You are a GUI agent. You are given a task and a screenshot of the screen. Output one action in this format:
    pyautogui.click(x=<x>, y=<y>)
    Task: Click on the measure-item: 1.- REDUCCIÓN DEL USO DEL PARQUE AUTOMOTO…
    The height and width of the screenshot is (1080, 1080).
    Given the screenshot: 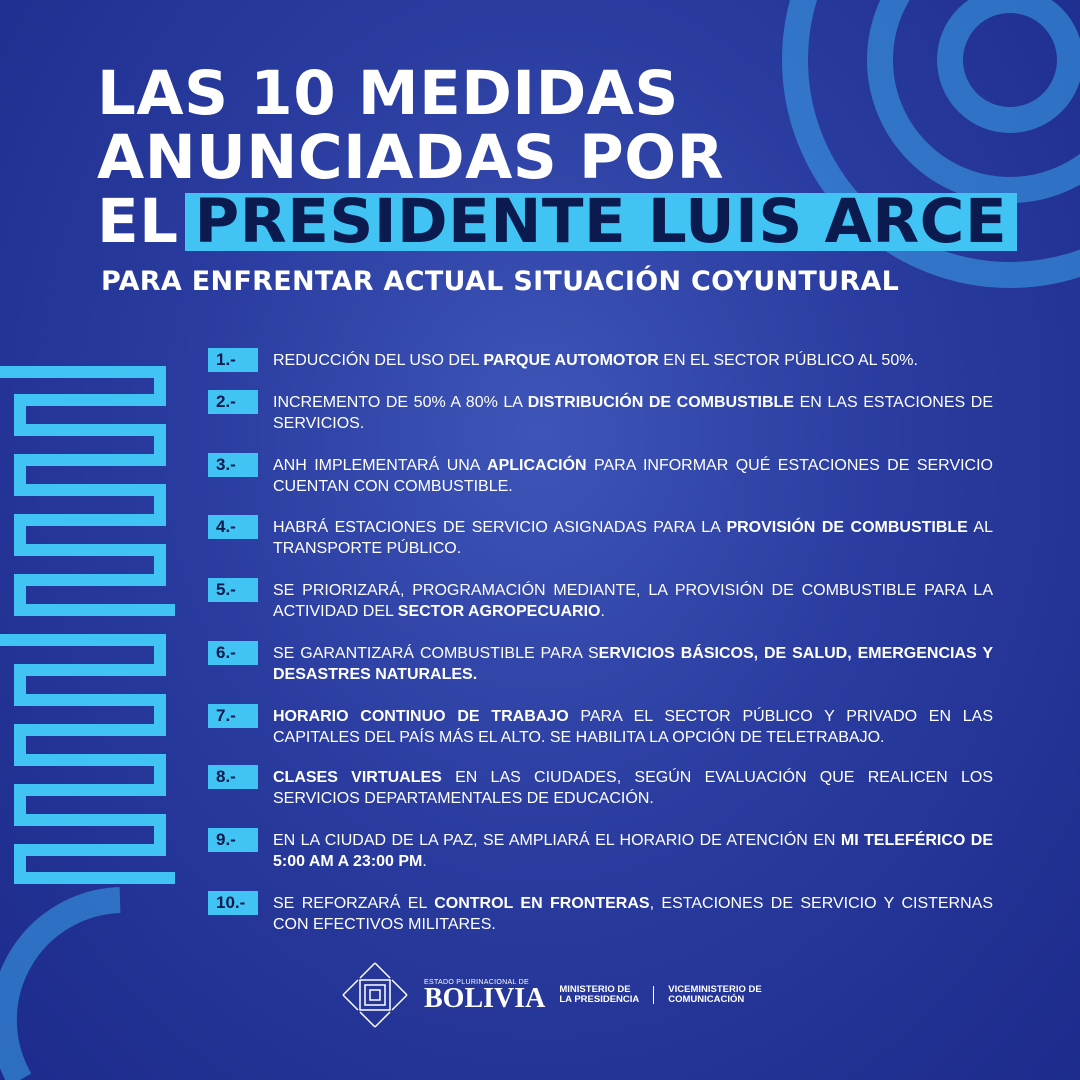 What is the action you would take?
    pyautogui.click(x=600, y=360)
    